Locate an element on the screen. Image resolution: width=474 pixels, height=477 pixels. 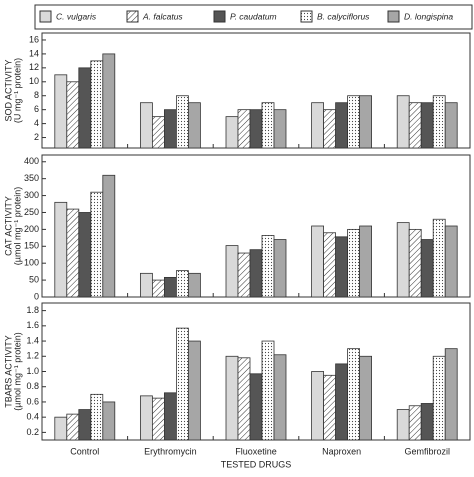
y-tick-label: 200 is located at coordinates (31, 229).